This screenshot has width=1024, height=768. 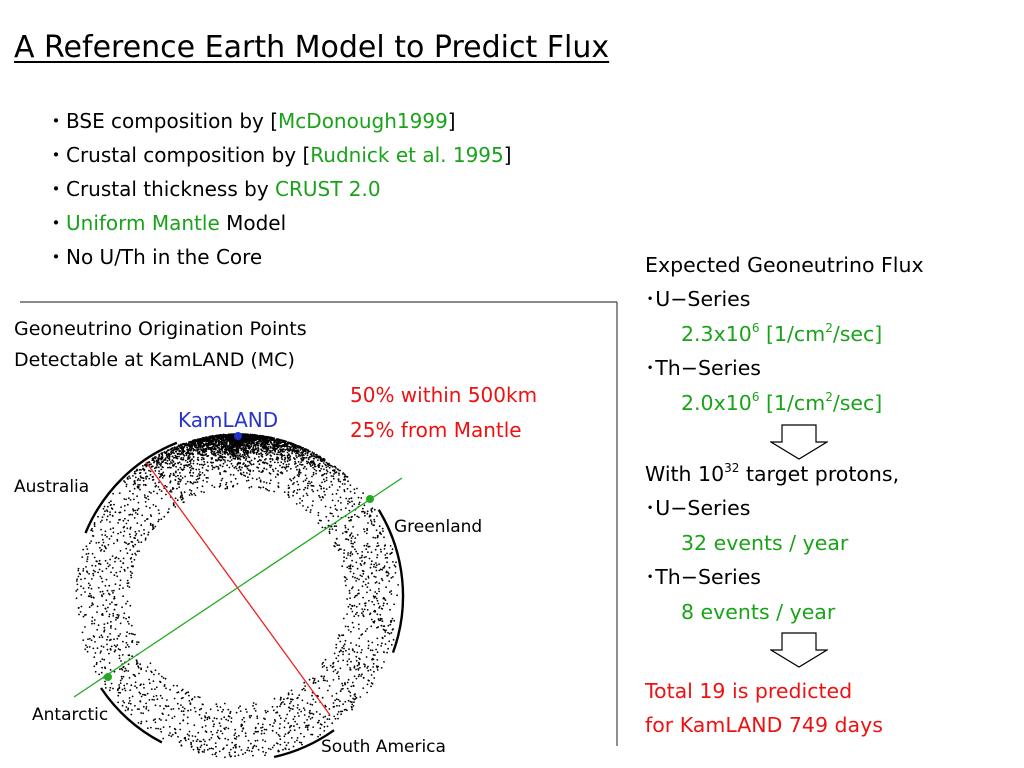 What do you see at coordinates (444, 395) in the screenshot?
I see `stat-within-500km: 50% within 500km` at bounding box center [444, 395].